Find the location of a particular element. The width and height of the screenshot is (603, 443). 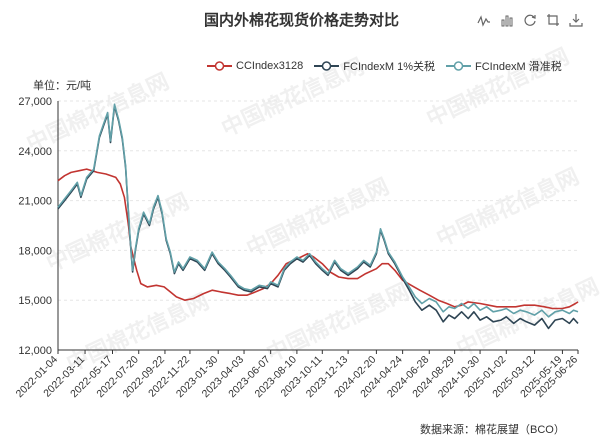

download-icon is located at coordinates (576, 20).